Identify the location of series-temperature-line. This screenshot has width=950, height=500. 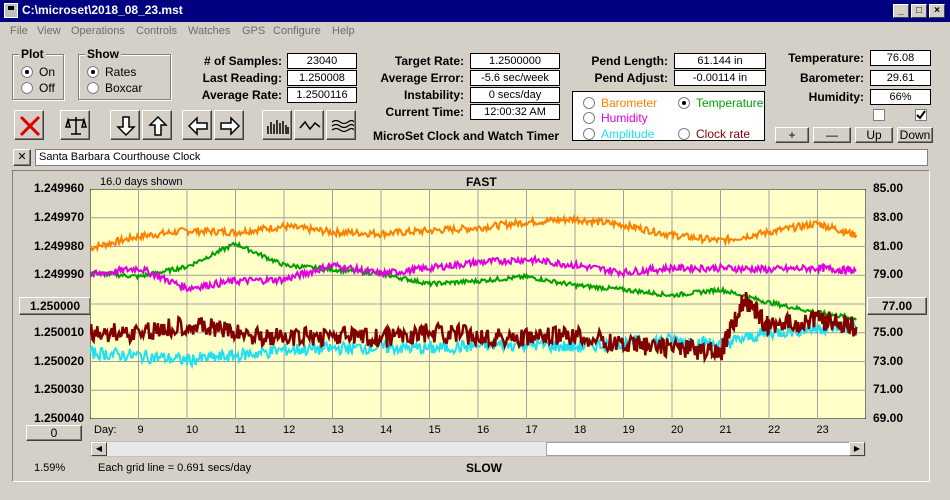
(473, 281).